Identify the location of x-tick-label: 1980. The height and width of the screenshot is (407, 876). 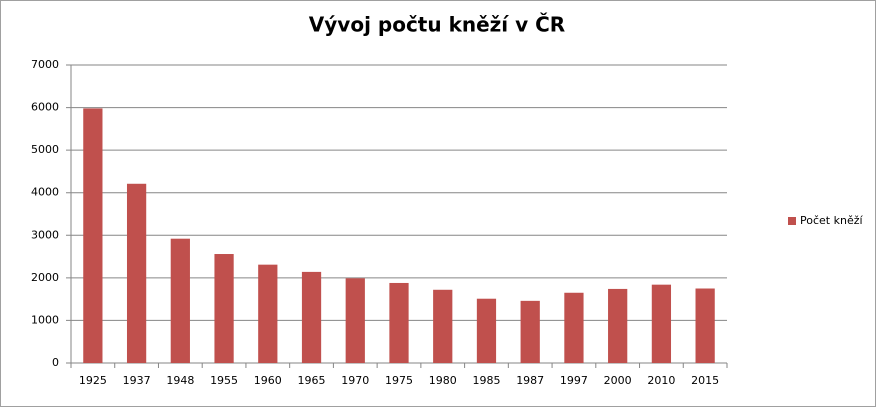
(443, 380).